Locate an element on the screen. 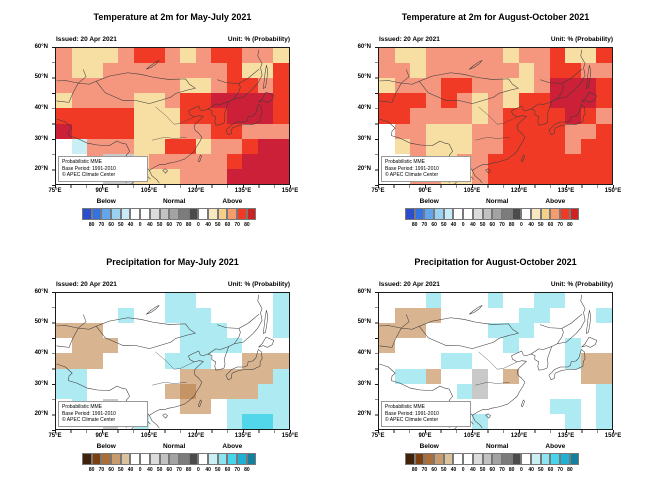  lat-tick-label: 60°N is located at coordinates (41, 46).